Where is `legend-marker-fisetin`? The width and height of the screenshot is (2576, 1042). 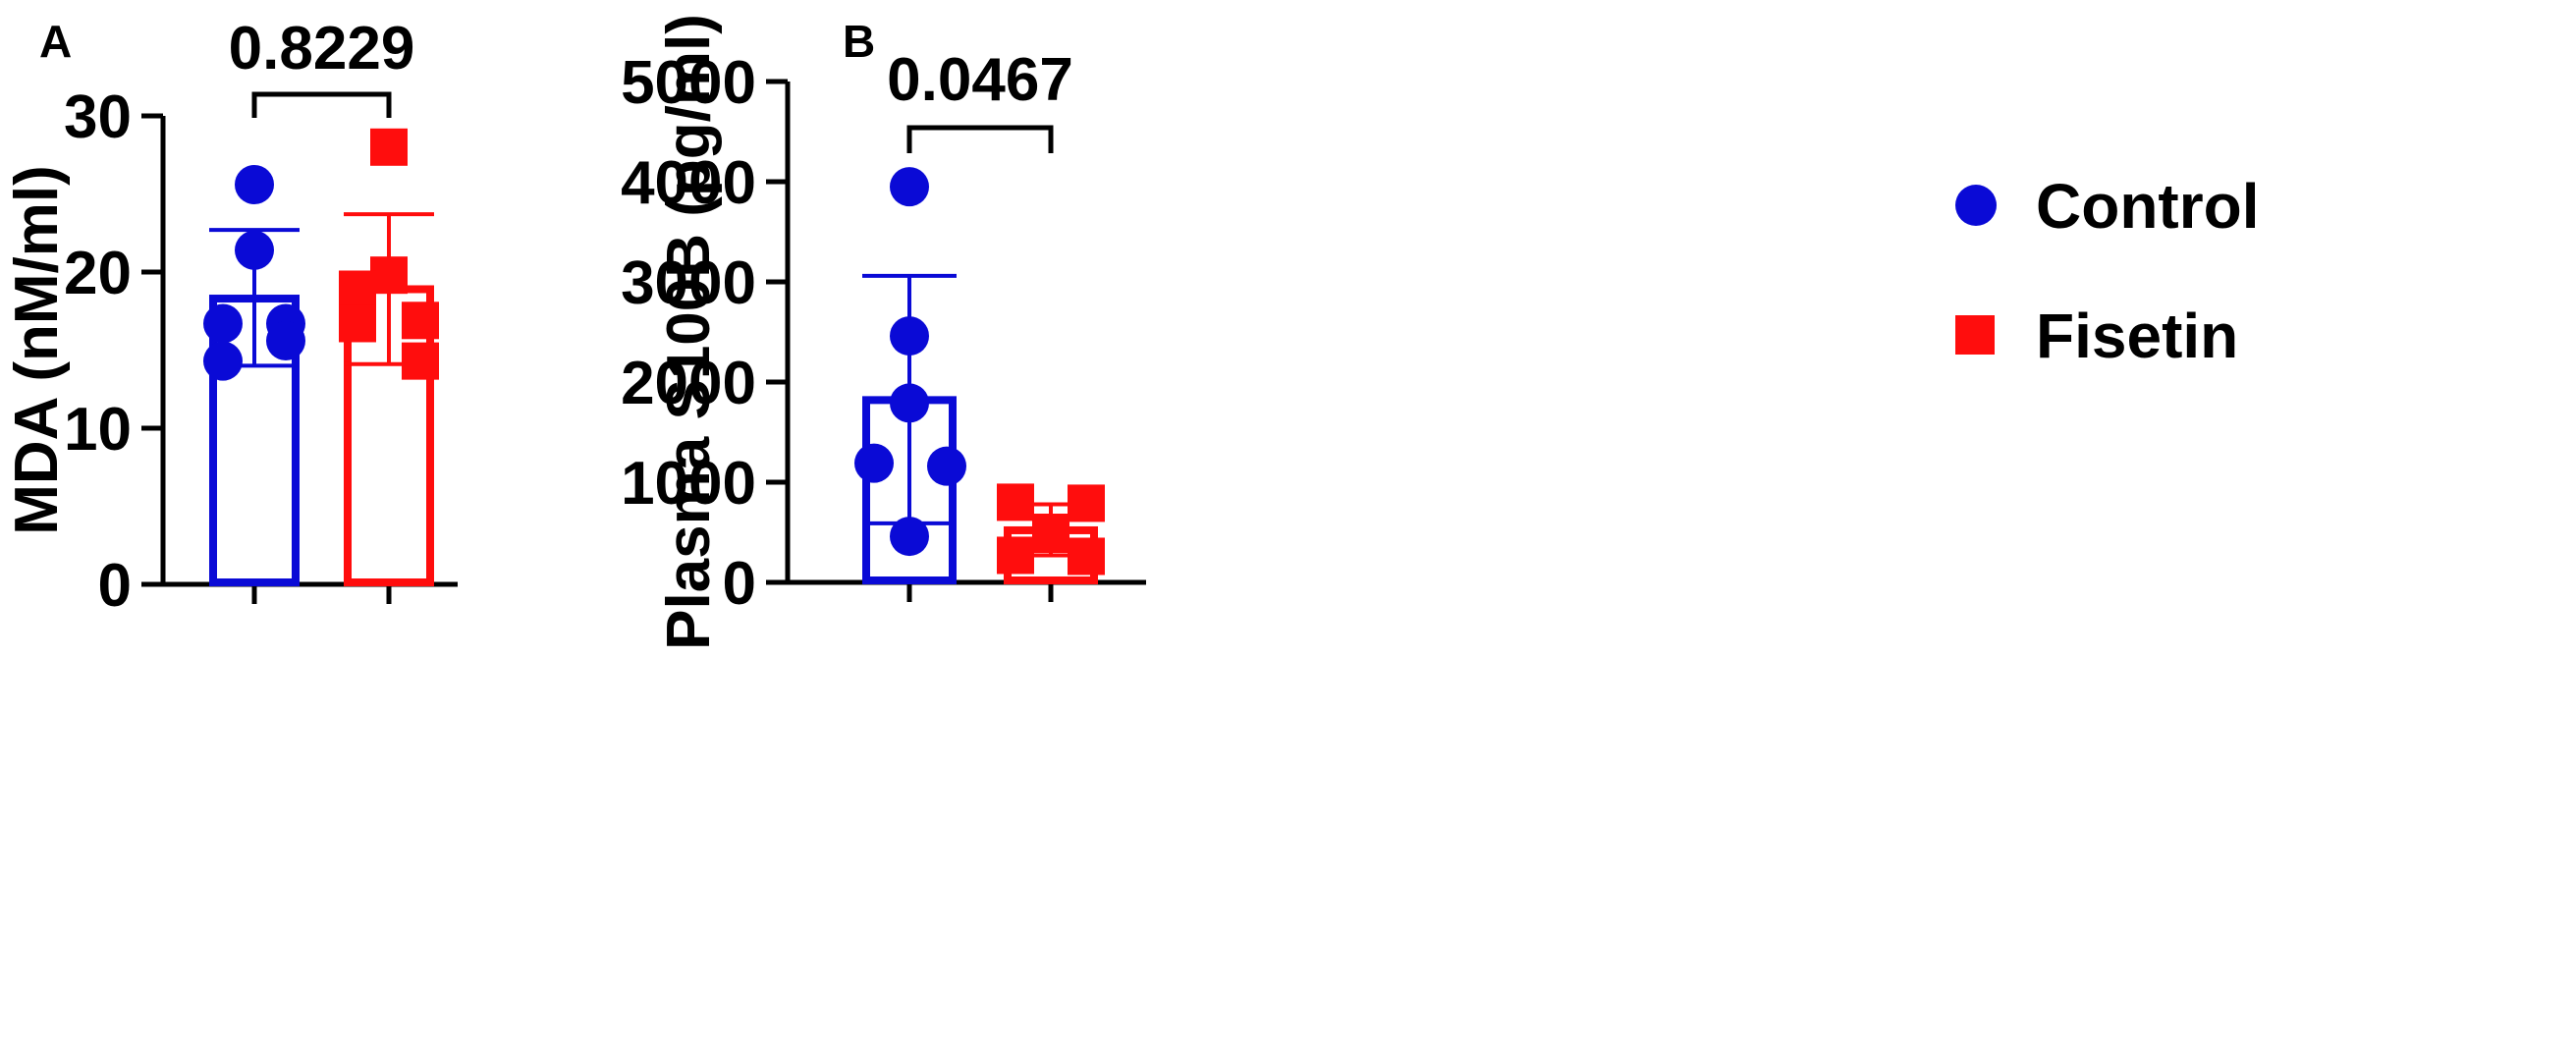 legend-marker-fisetin is located at coordinates (1975, 335).